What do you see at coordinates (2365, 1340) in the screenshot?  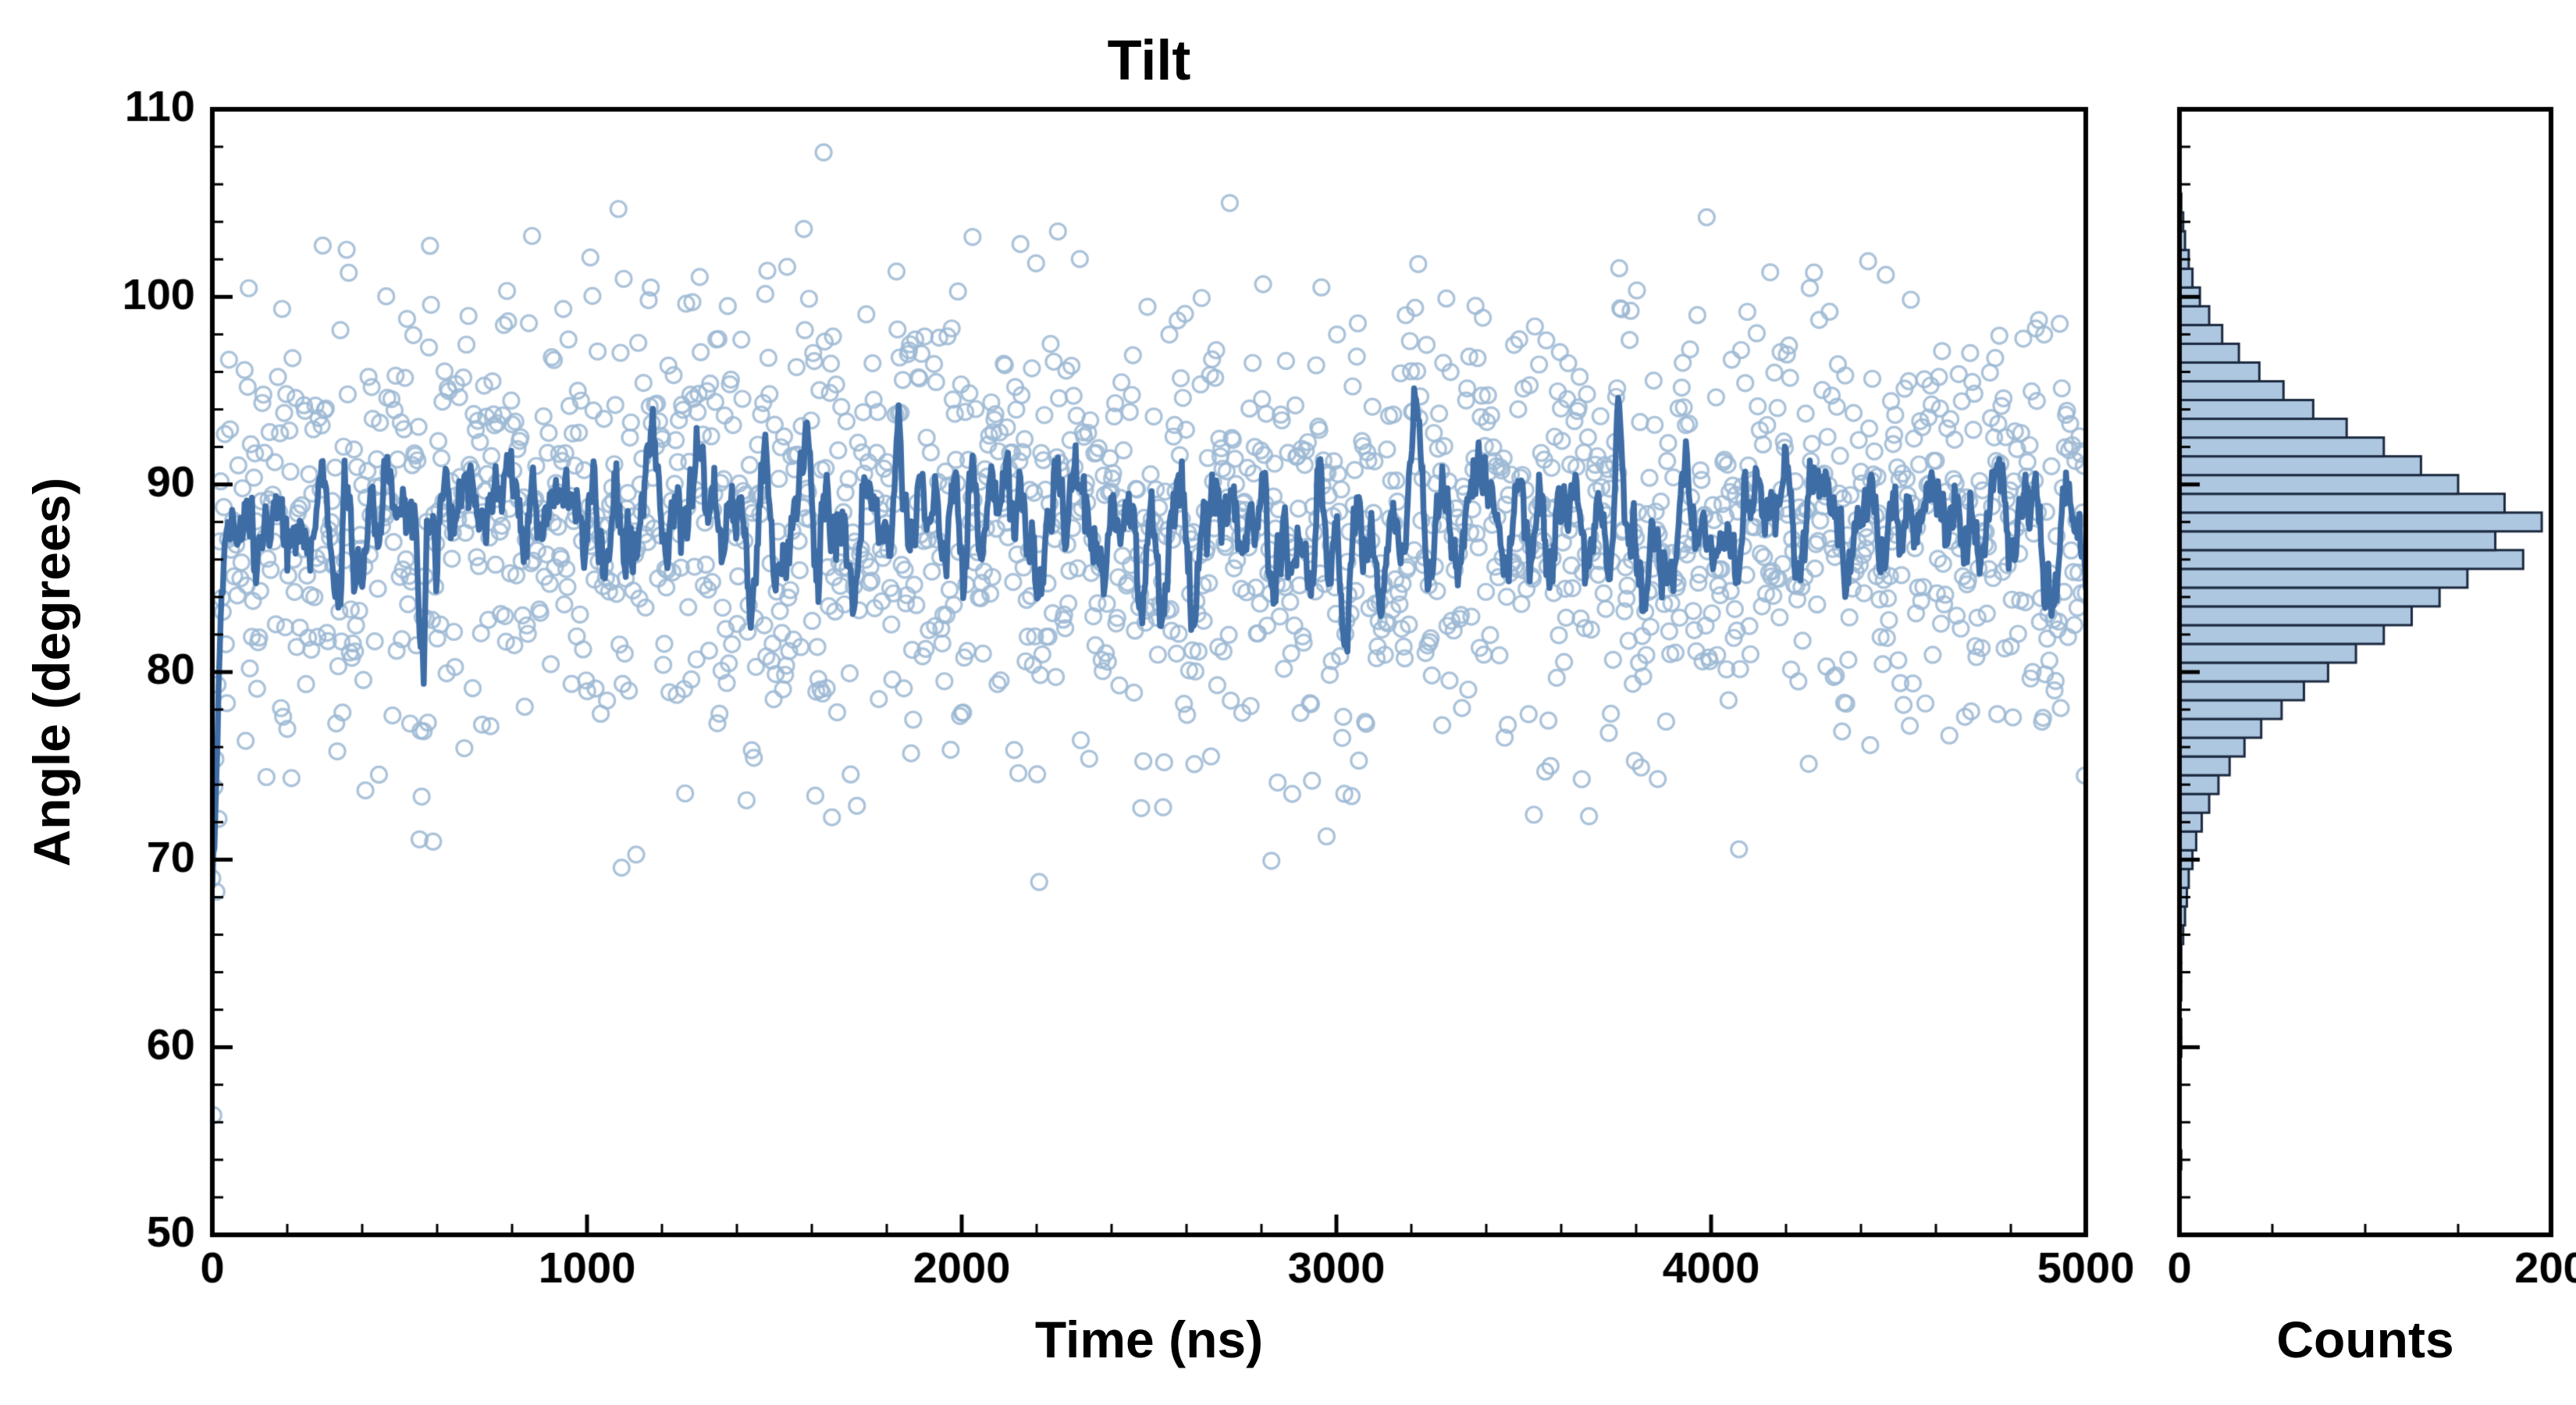 I see `hist-x-axis-label: Counts` at bounding box center [2365, 1340].